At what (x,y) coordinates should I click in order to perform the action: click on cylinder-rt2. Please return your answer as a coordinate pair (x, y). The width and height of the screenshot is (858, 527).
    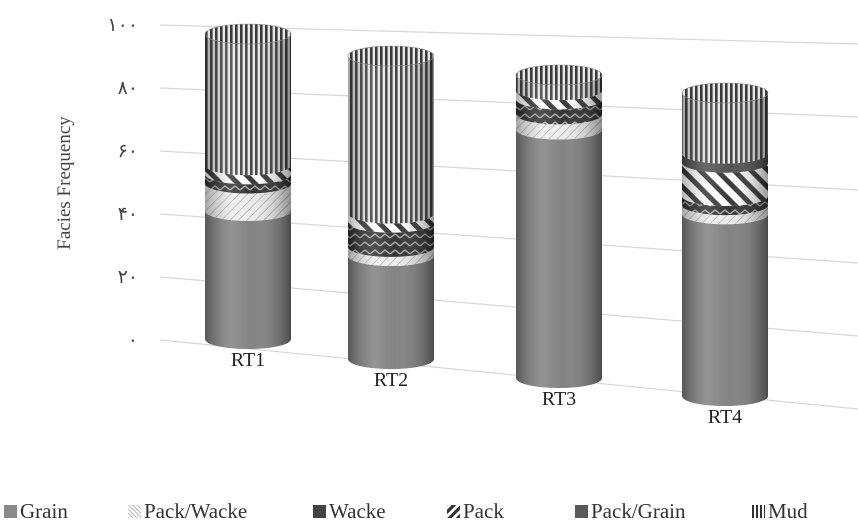
    Looking at the image, I should click on (391, 207).